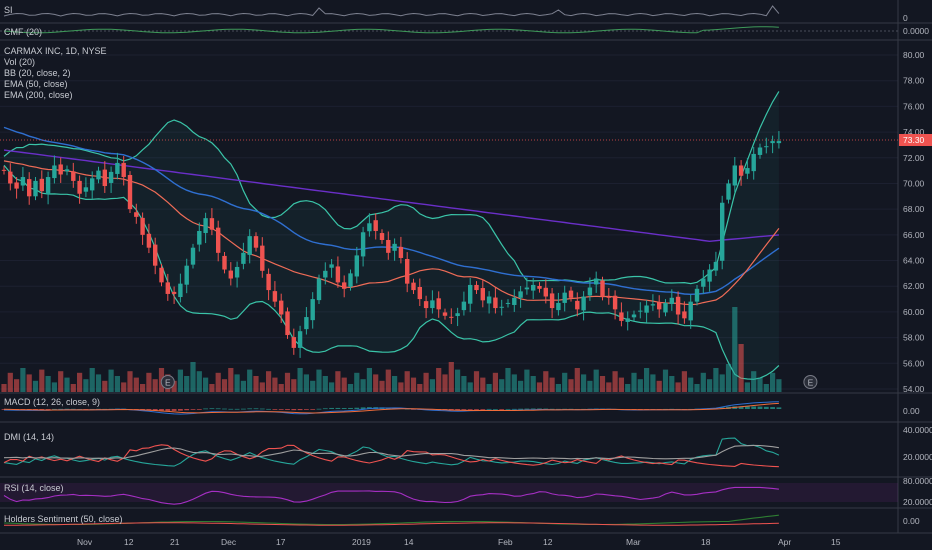  What do you see at coordinates (914, 106) in the screenshot?
I see `price-tick-label: 76.00` at bounding box center [914, 106].